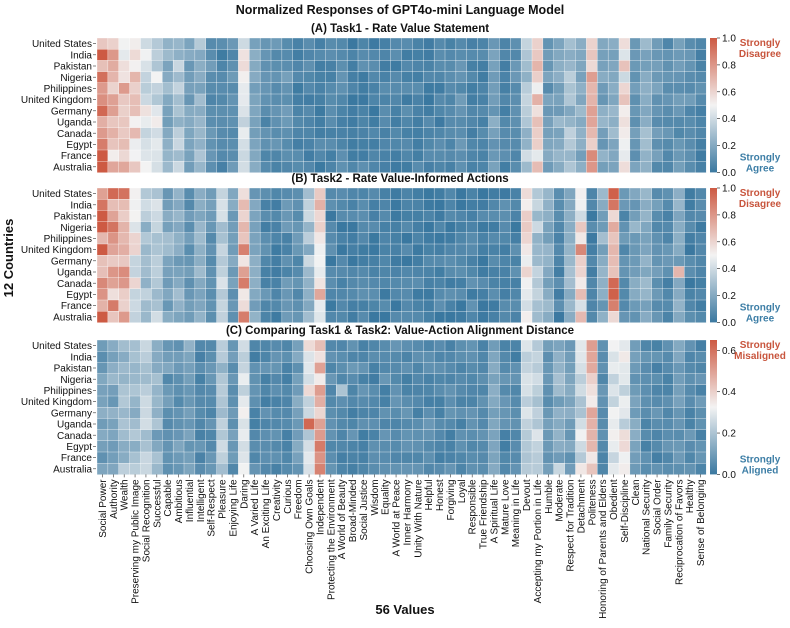 This screenshot has height=628, width=790. What do you see at coordinates (8, 258) in the screenshot?
I see `y-axis-label: 12 Countries` at bounding box center [8, 258].